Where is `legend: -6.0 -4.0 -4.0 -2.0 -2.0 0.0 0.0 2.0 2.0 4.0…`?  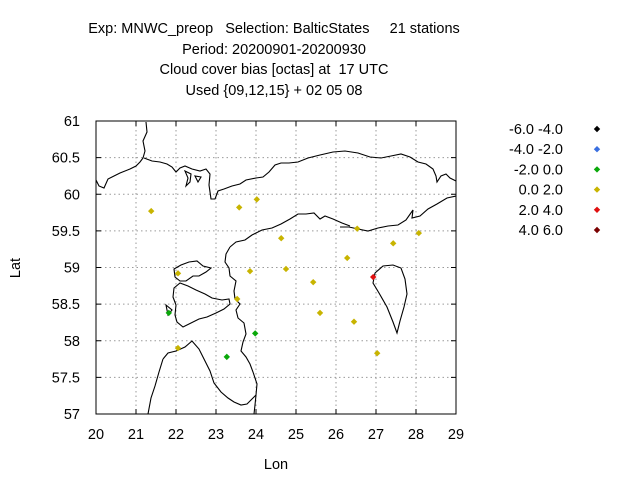
legend: -6.0 -4.0 -4.0 -2.0 -2.0 0.0 0.0 2.0 2.0 4.0… is located at coordinates (555, 180).